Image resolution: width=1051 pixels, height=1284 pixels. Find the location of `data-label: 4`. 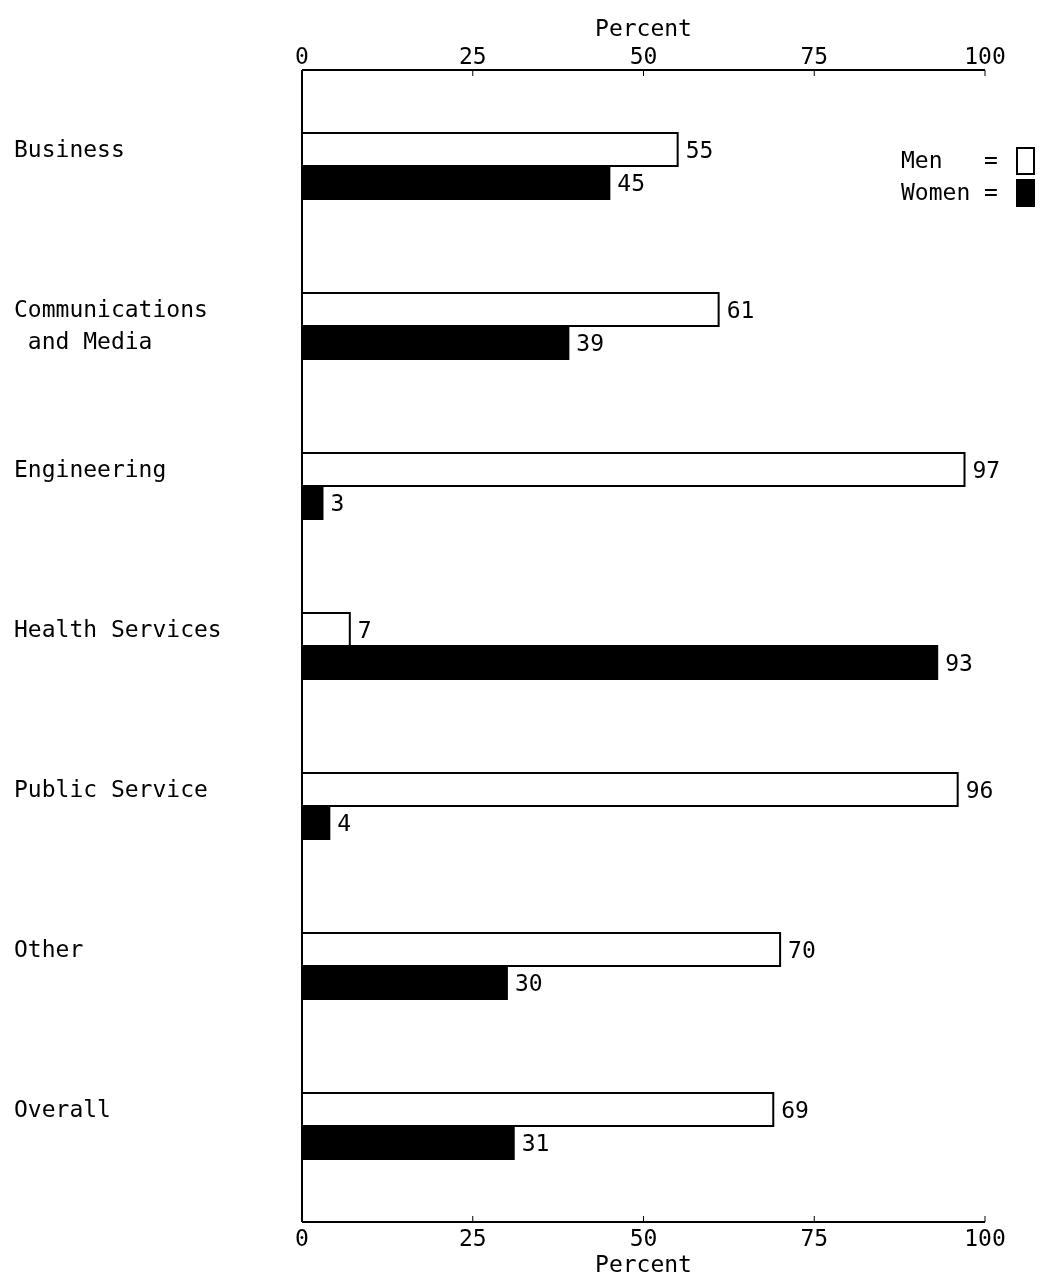

data-label: 4 is located at coordinates (344, 822).